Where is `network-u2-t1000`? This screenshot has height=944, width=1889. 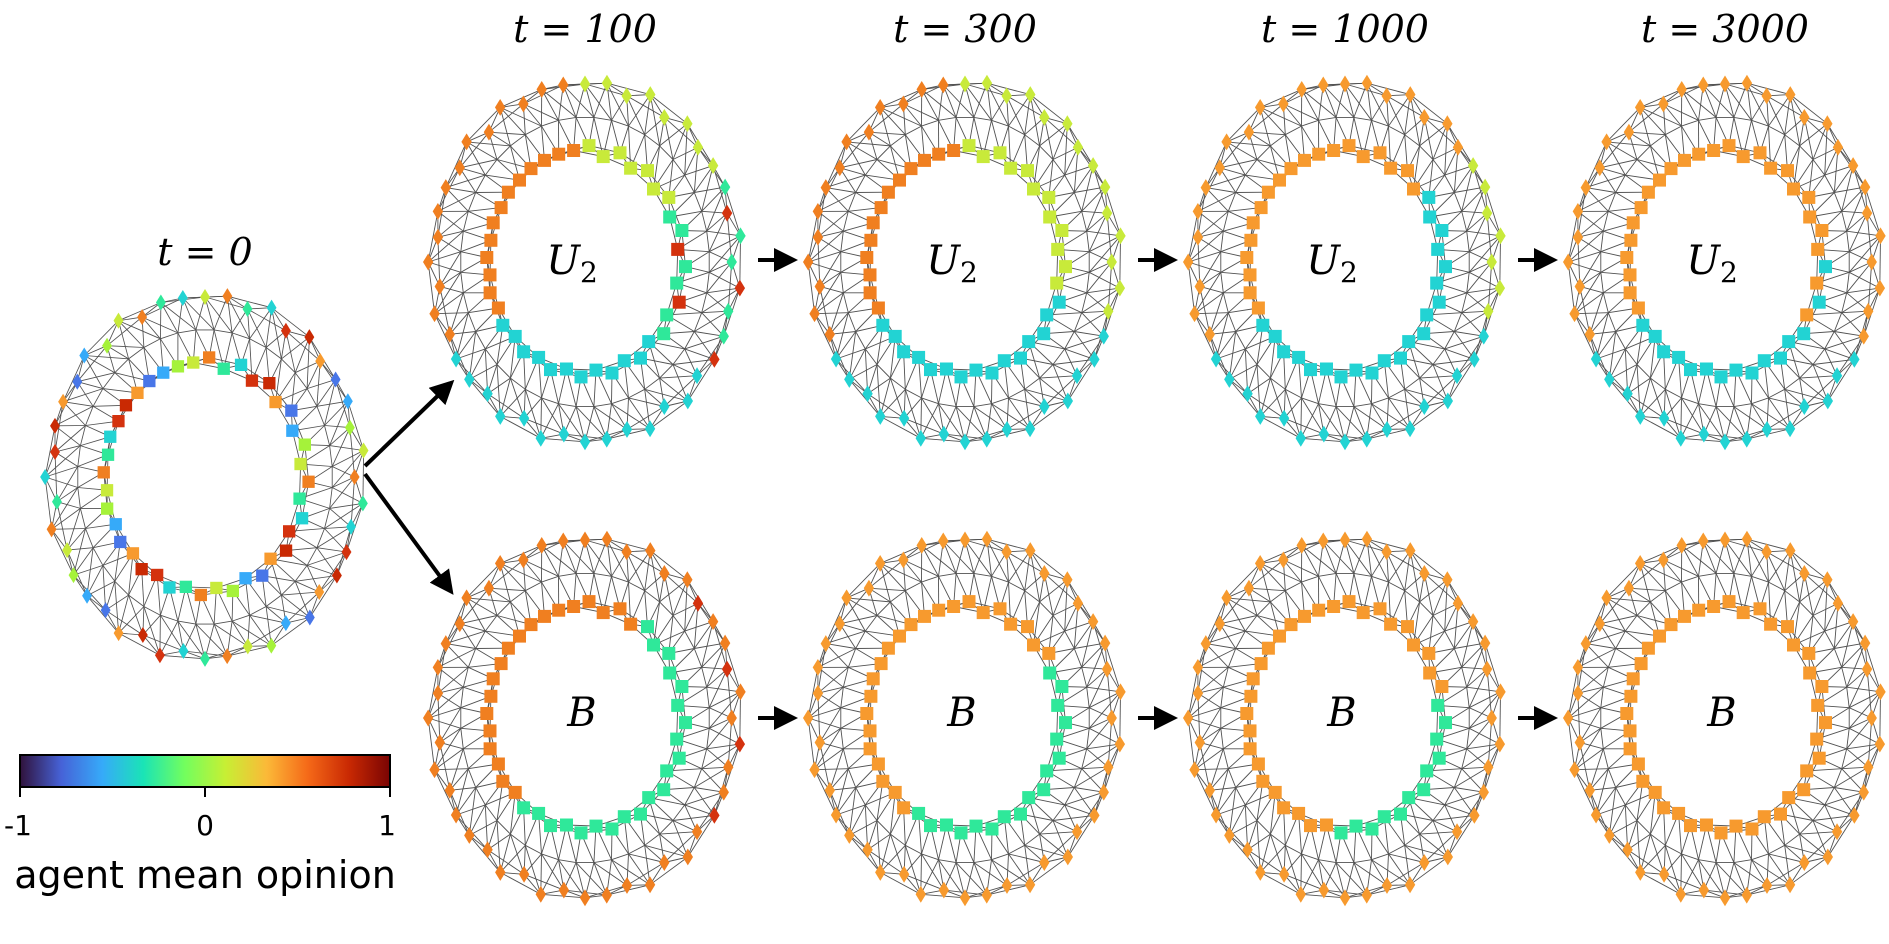
network-u2-t1000 is located at coordinates (1344, 262).